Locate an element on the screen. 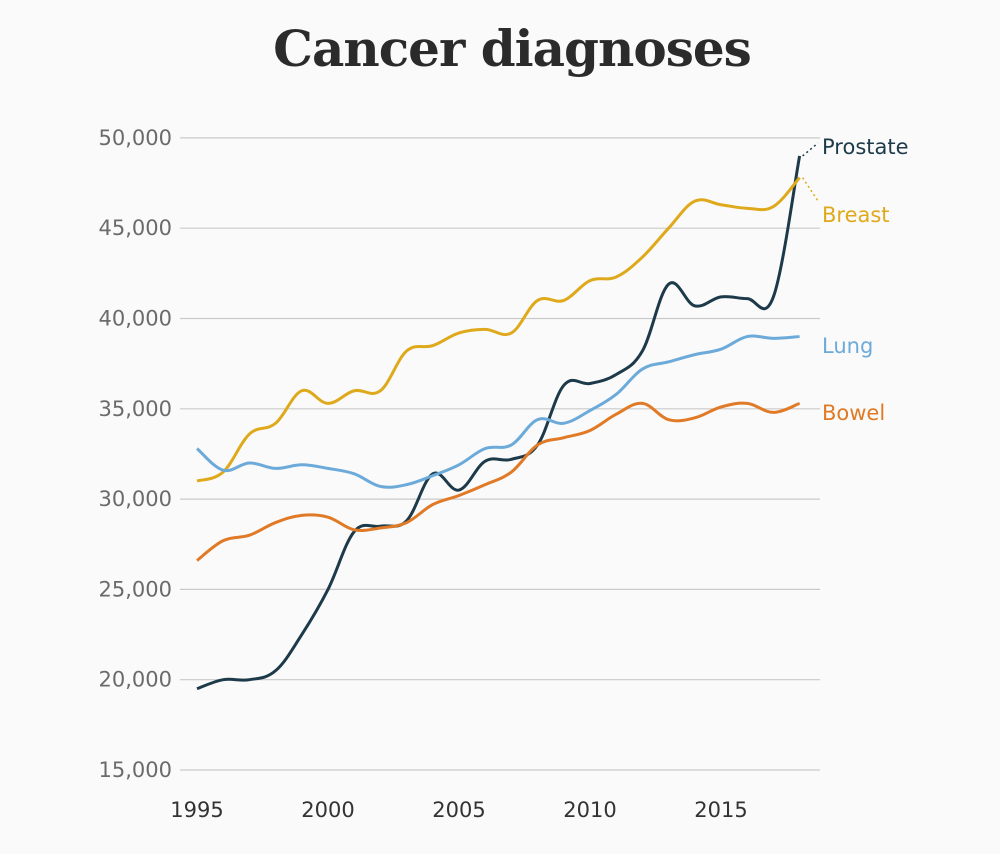 The image size is (1000, 854). y-tick-label: 30,000 is located at coordinates (135, 499).